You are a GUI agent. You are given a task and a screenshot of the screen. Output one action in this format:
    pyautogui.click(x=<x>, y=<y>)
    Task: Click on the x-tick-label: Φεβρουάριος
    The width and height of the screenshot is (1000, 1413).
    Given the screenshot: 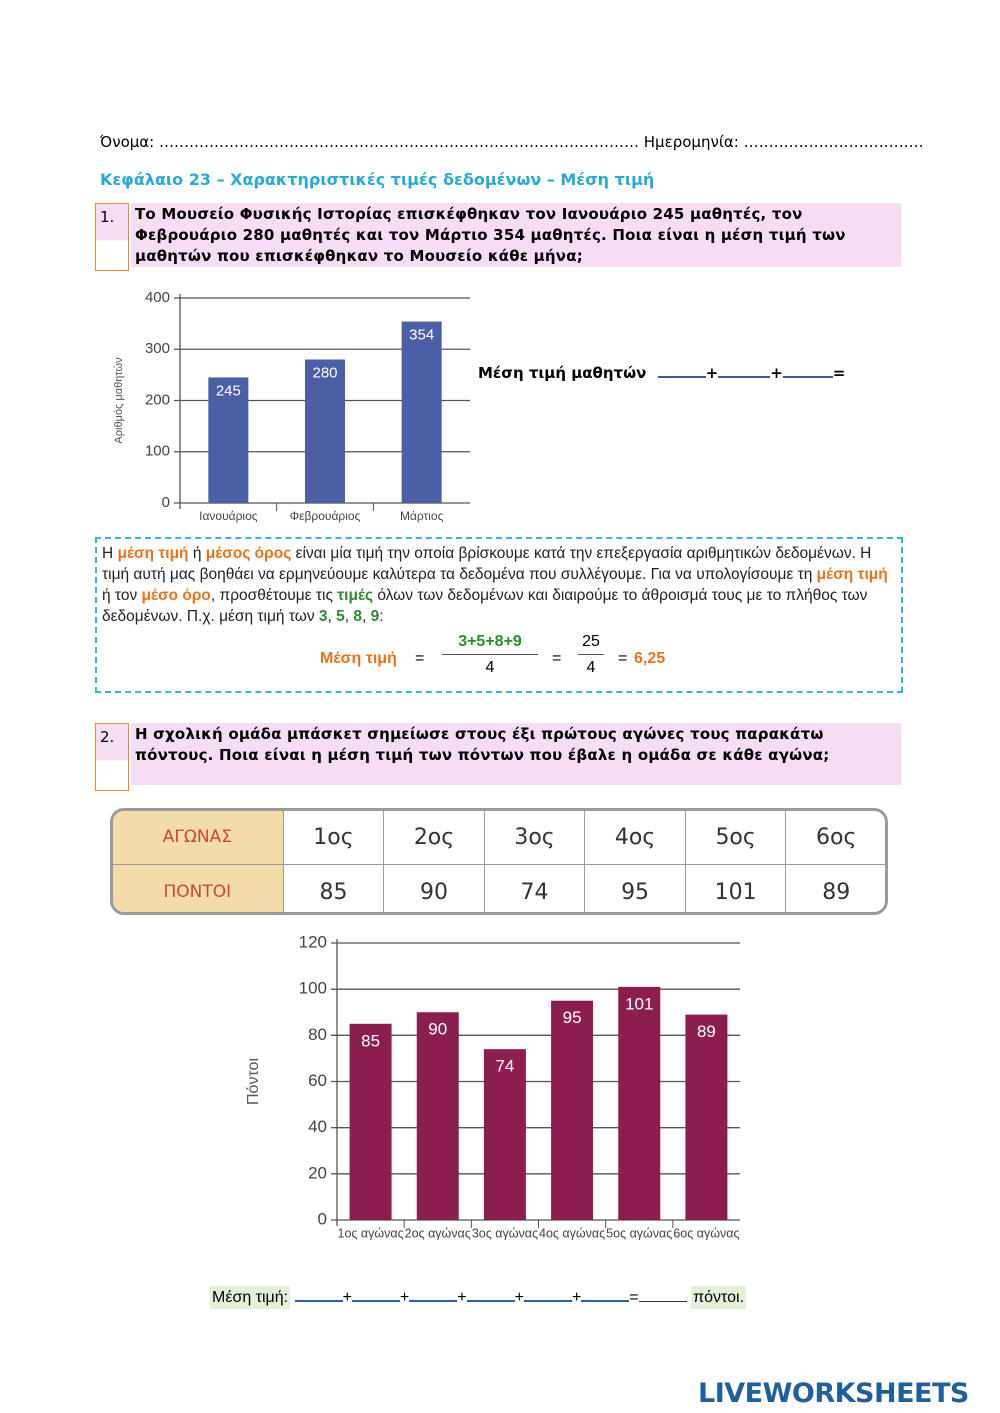 What is the action you would take?
    pyautogui.click(x=325, y=516)
    